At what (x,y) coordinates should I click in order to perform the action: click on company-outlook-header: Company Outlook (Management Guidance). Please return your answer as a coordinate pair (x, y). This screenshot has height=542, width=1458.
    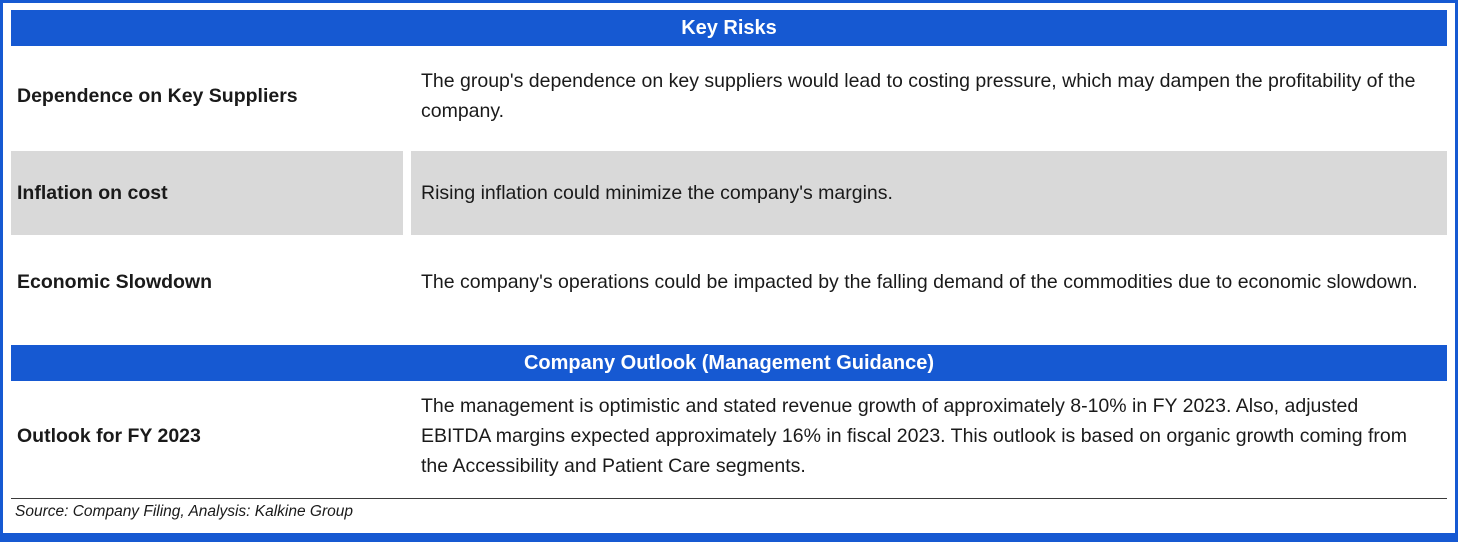
    Looking at the image, I should click on (729, 363).